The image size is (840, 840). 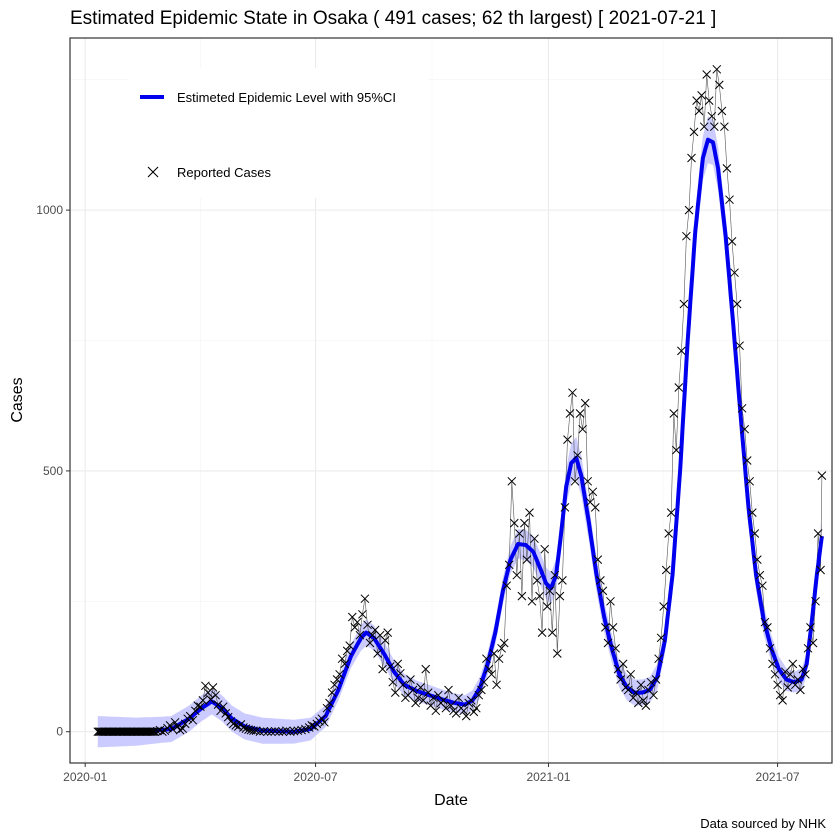 I want to click on legend-label-reported: Reported Cases, so click(x=224, y=172).